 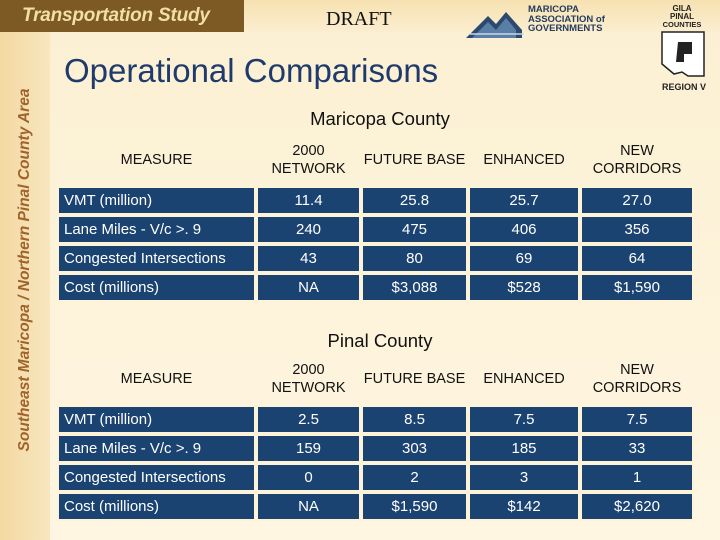 What do you see at coordinates (308, 448) in the screenshot?
I see `cell-value: 159` at bounding box center [308, 448].